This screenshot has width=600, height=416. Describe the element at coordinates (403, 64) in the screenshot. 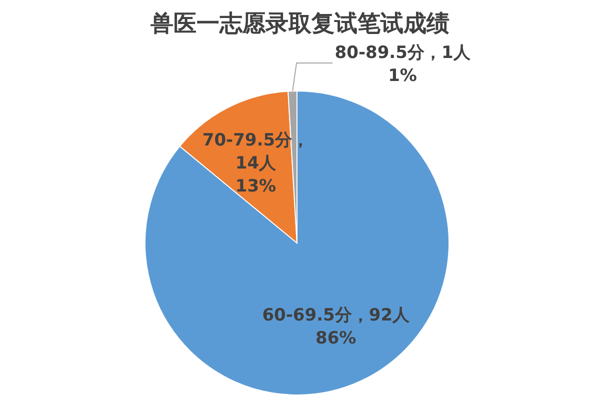

I see `slice-label: 80-89.5分，1人 1%` at that location.